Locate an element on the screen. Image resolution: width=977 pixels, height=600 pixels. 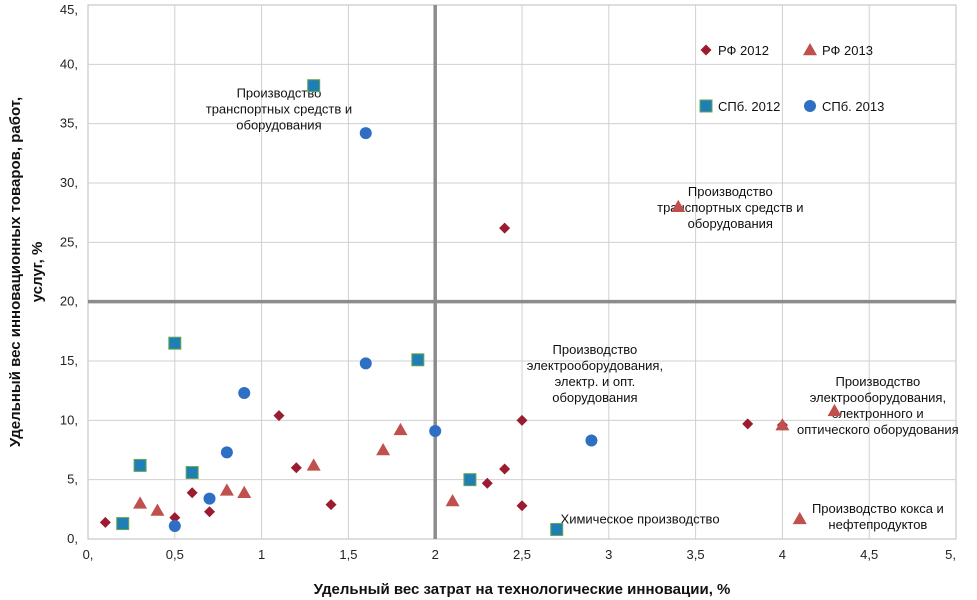
annotation-line: Производство кокса и is located at coordinates (878, 508).